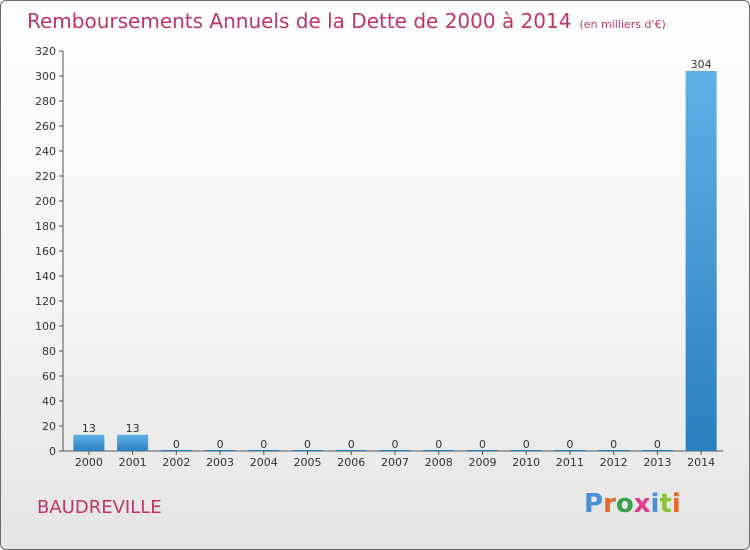 The image size is (750, 550). Describe the element at coordinates (45, 226) in the screenshot. I see `y-tick-label: 180` at that location.